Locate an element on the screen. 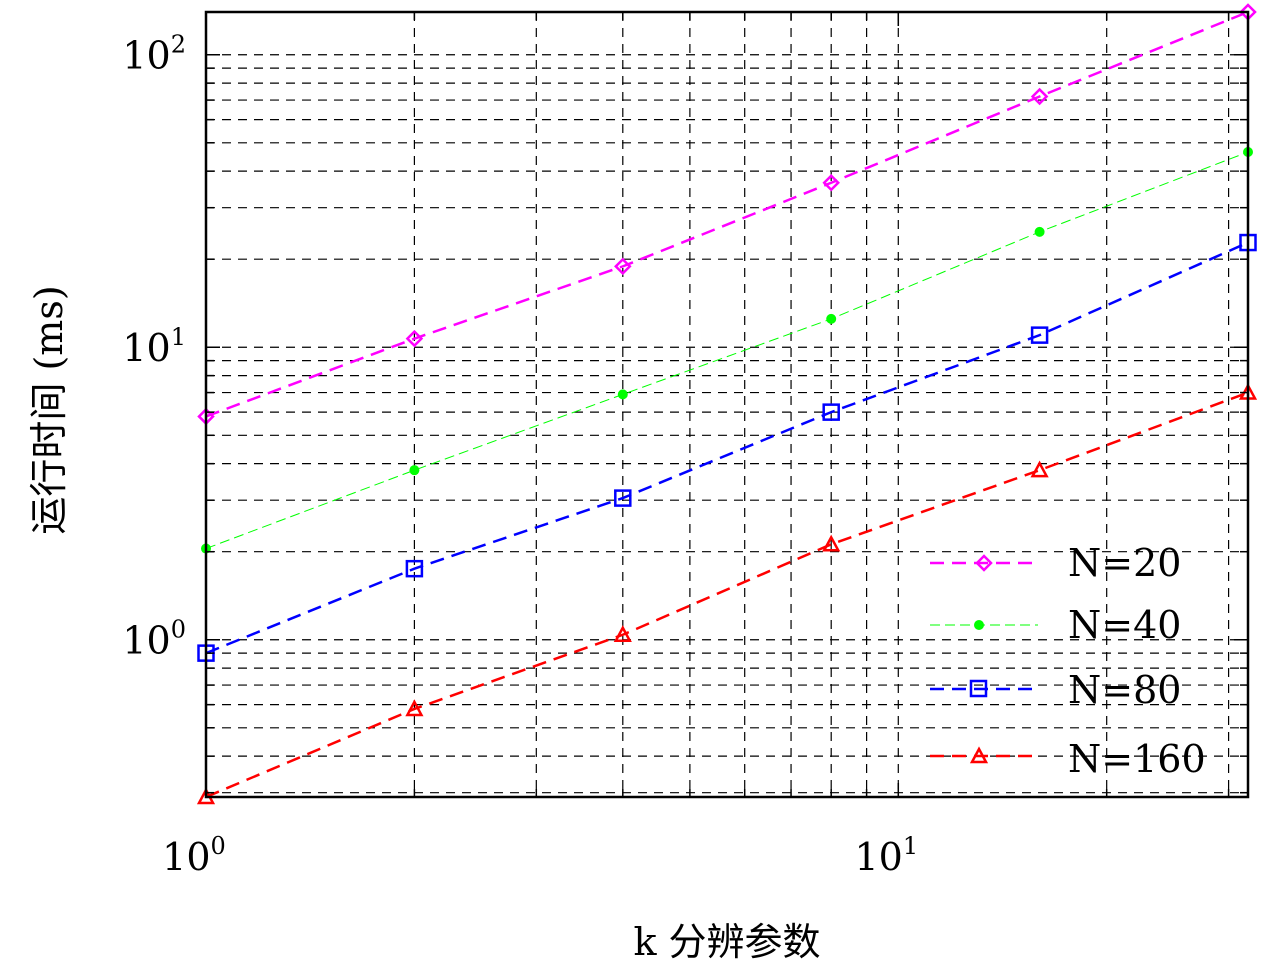 This screenshot has height=970, width=1280. legend-label: N=20 is located at coordinates (1124, 563).